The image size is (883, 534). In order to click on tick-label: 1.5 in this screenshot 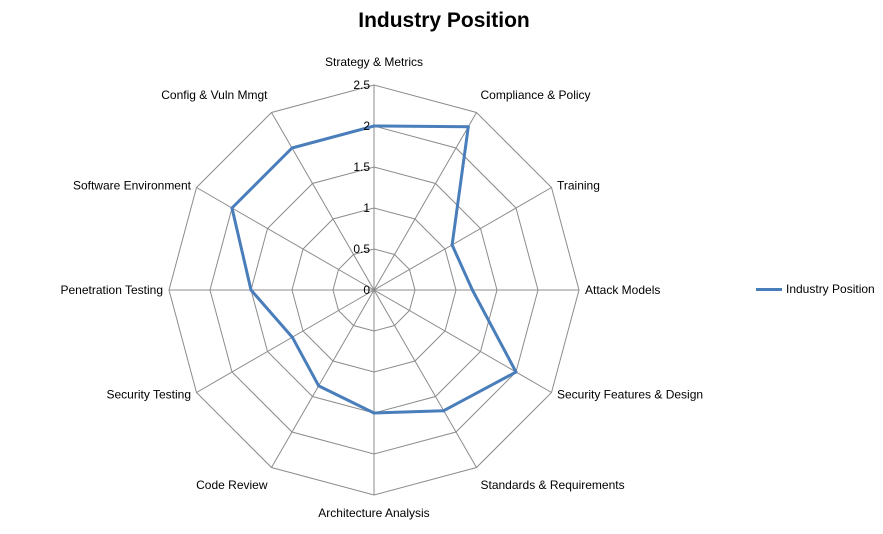, I will do `click(361, 167)`.